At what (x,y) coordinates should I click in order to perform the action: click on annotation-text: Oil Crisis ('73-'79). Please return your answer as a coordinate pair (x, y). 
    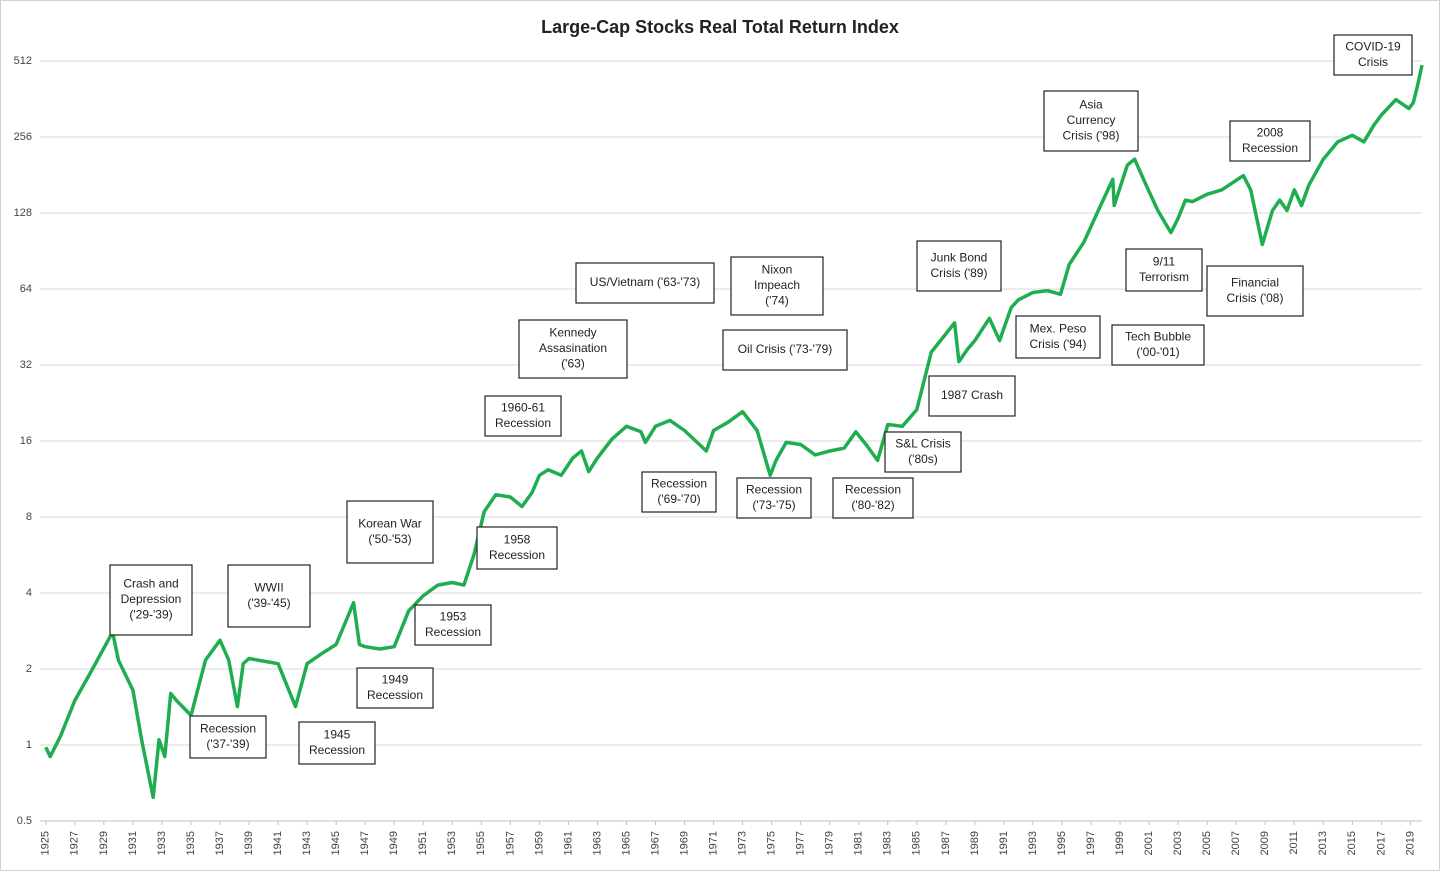
    Looking at the image, I should click on (785, 349).